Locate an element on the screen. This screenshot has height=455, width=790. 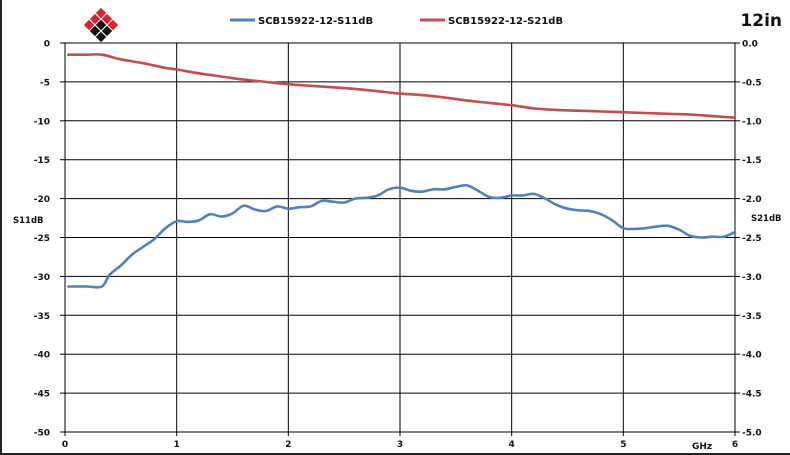
right-tick-label: -3.0 is located at coordinates (752, 278).